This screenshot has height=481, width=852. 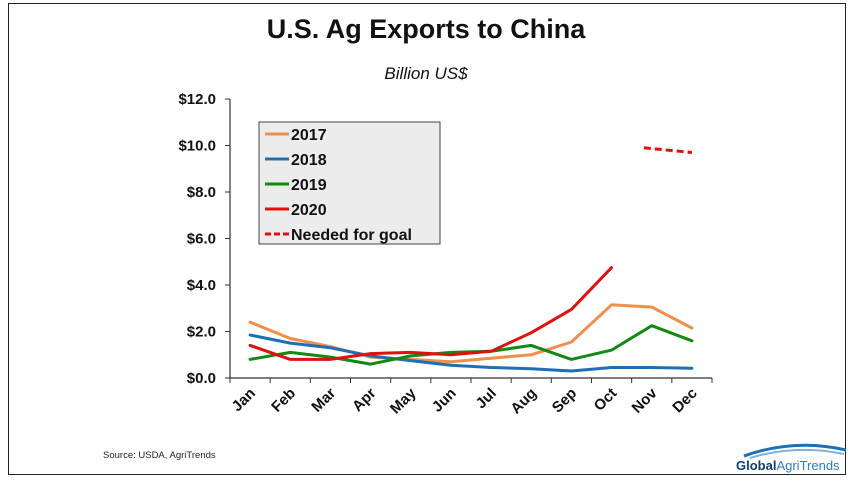 What do you see at coordinates (426, 29) in the screenshot?
I see `chart-title: U.S. Ag Exports to China` at bounding box center [426, 29].